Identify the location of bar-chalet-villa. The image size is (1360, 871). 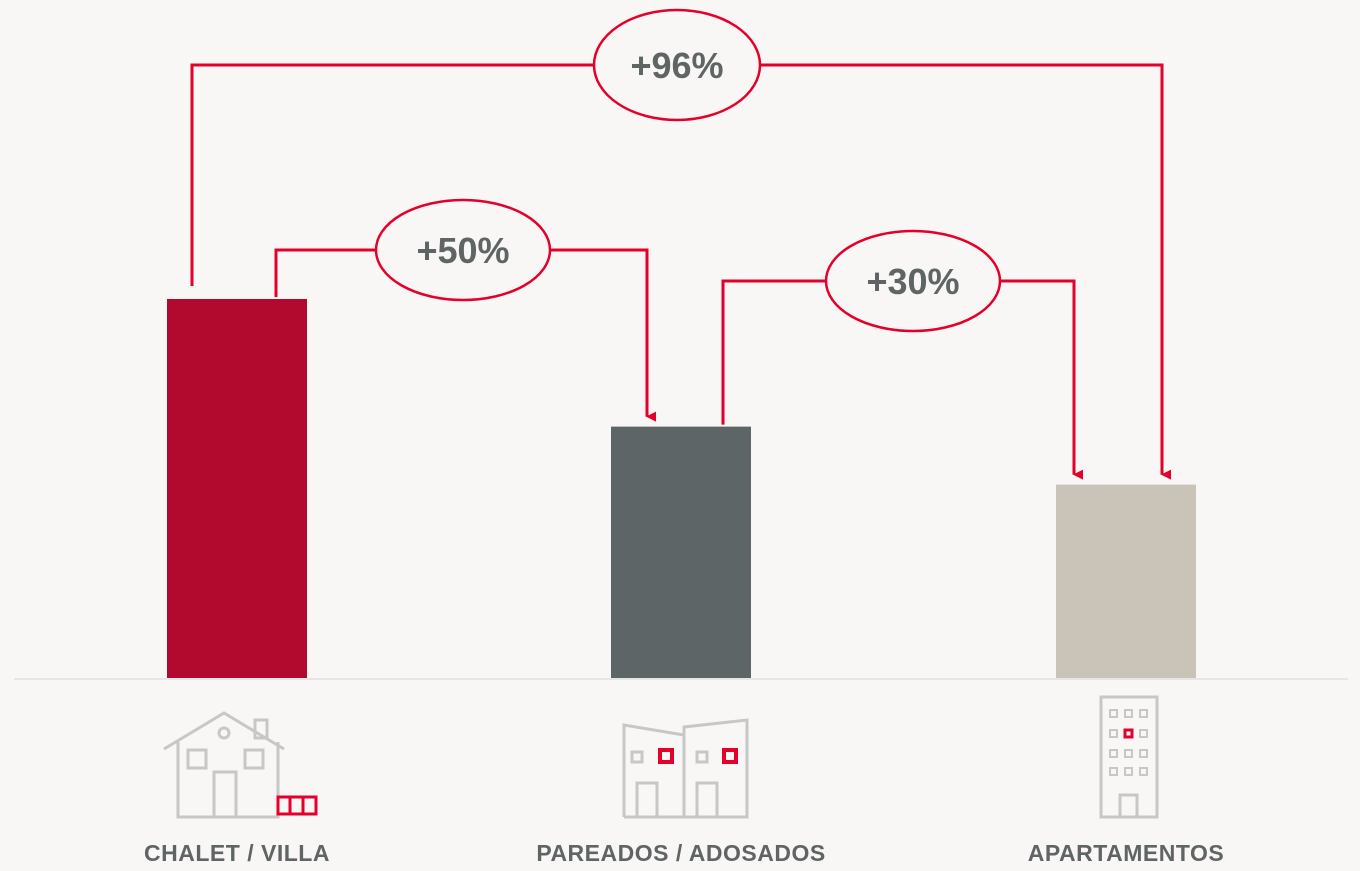
(237, 488).